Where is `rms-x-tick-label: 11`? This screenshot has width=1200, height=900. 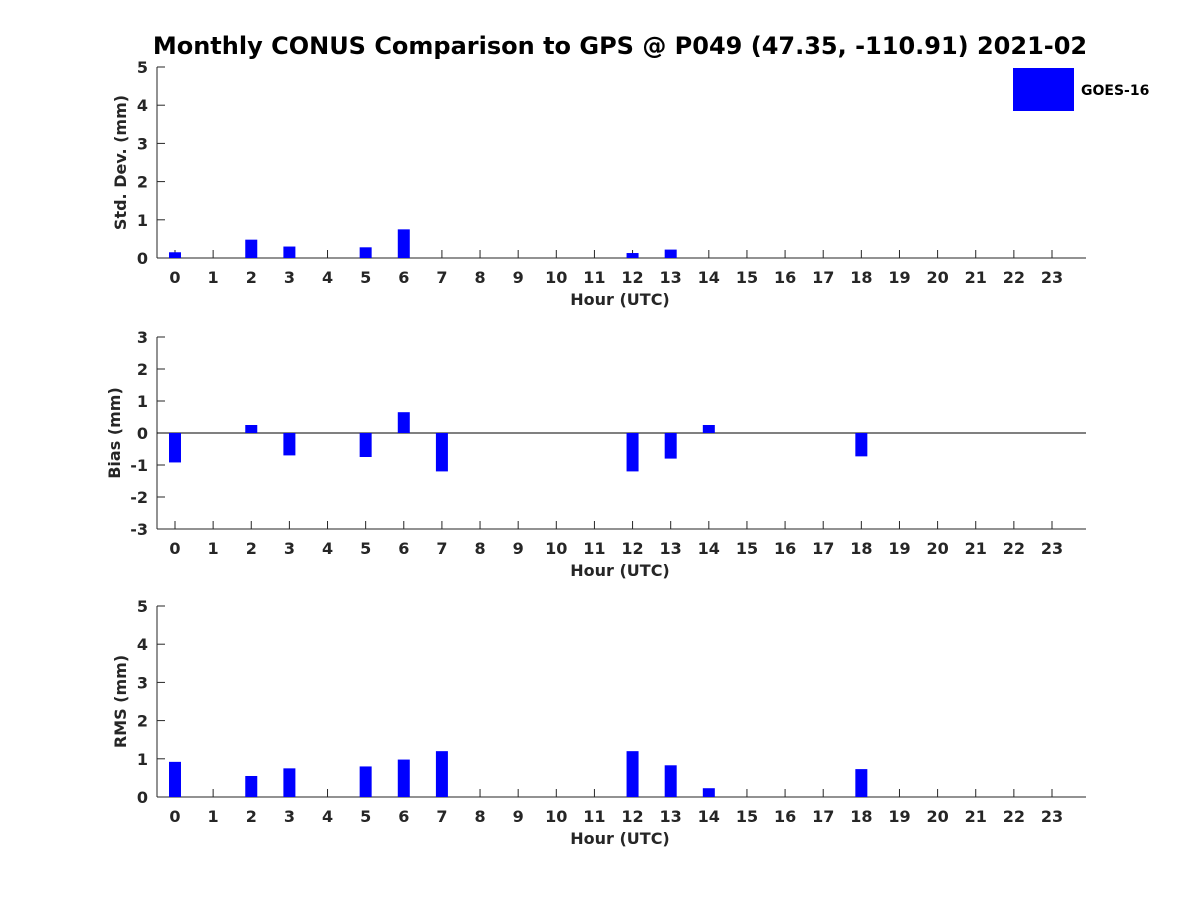
rms-x-tick-label: 11 is located at coordinates (594, 816).